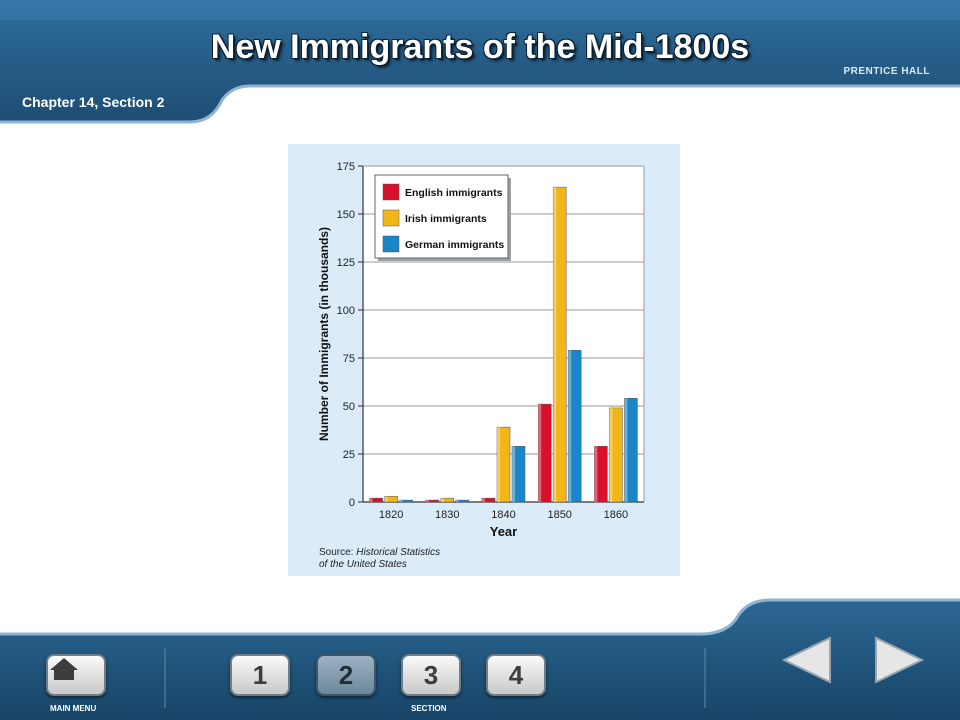 This screenshot has width=960, height=720. Describe the element at coordinates (447, 515) in the screenshot. I see `x-tick-label-1830: 1830` at that location.